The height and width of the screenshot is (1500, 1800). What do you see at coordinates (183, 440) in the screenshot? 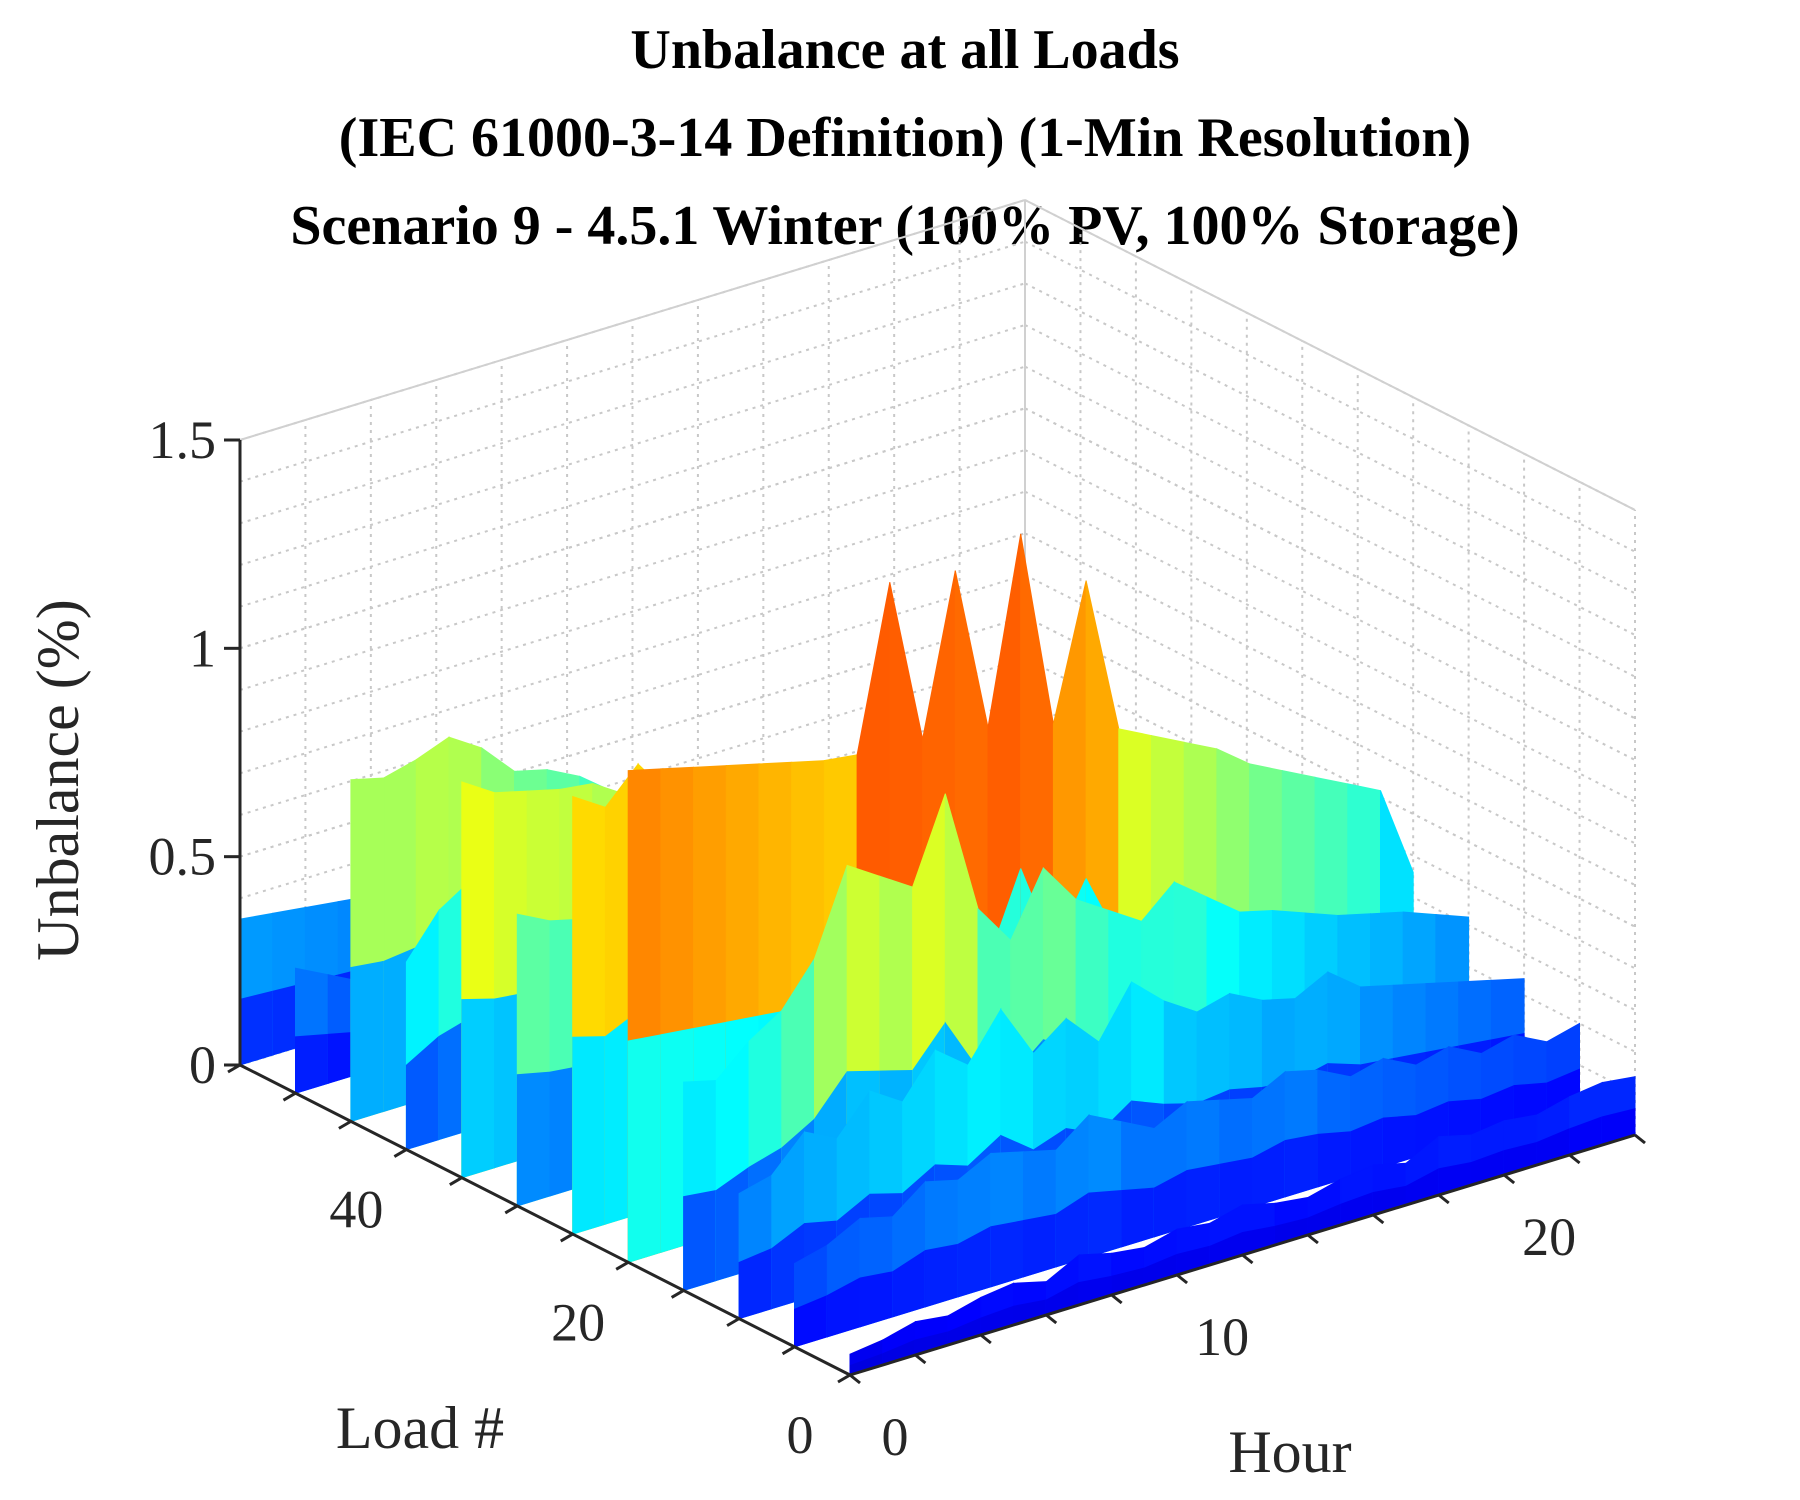
I see `z-tick-label: 1.5` at bounding box center [183, 440].